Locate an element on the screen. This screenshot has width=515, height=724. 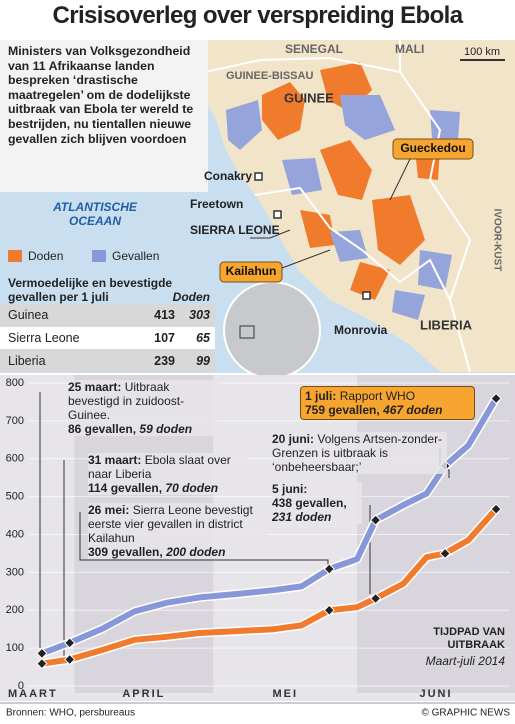
y-tick-label: 200 is located at coordinates (15, 610).